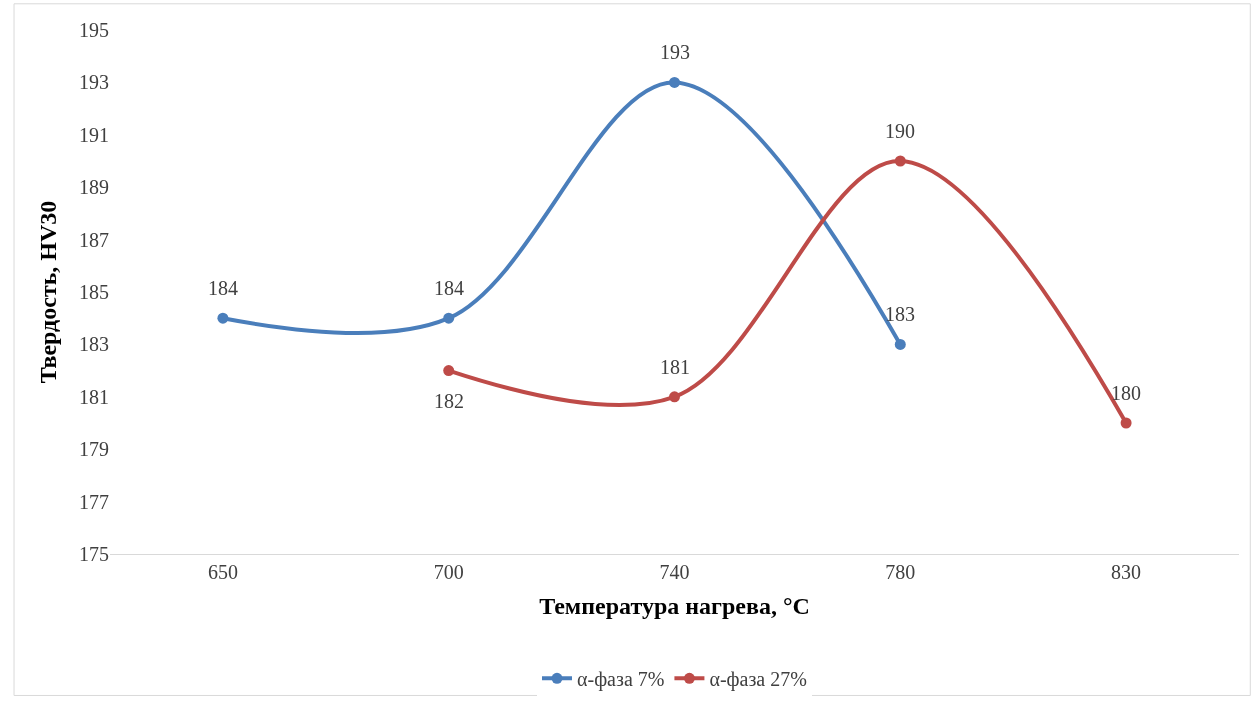  I want to click on y-tick-label: 195, so click(94, 30).